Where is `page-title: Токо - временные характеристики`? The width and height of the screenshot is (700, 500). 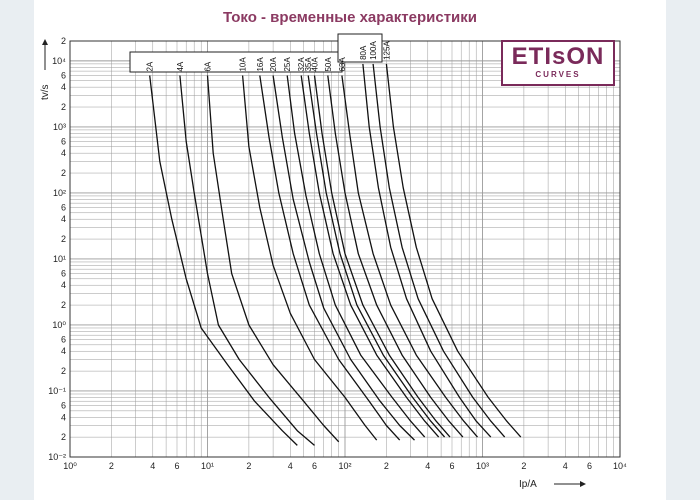
page-title: Токо - временные характеристики is located at coordinates (350, 17).